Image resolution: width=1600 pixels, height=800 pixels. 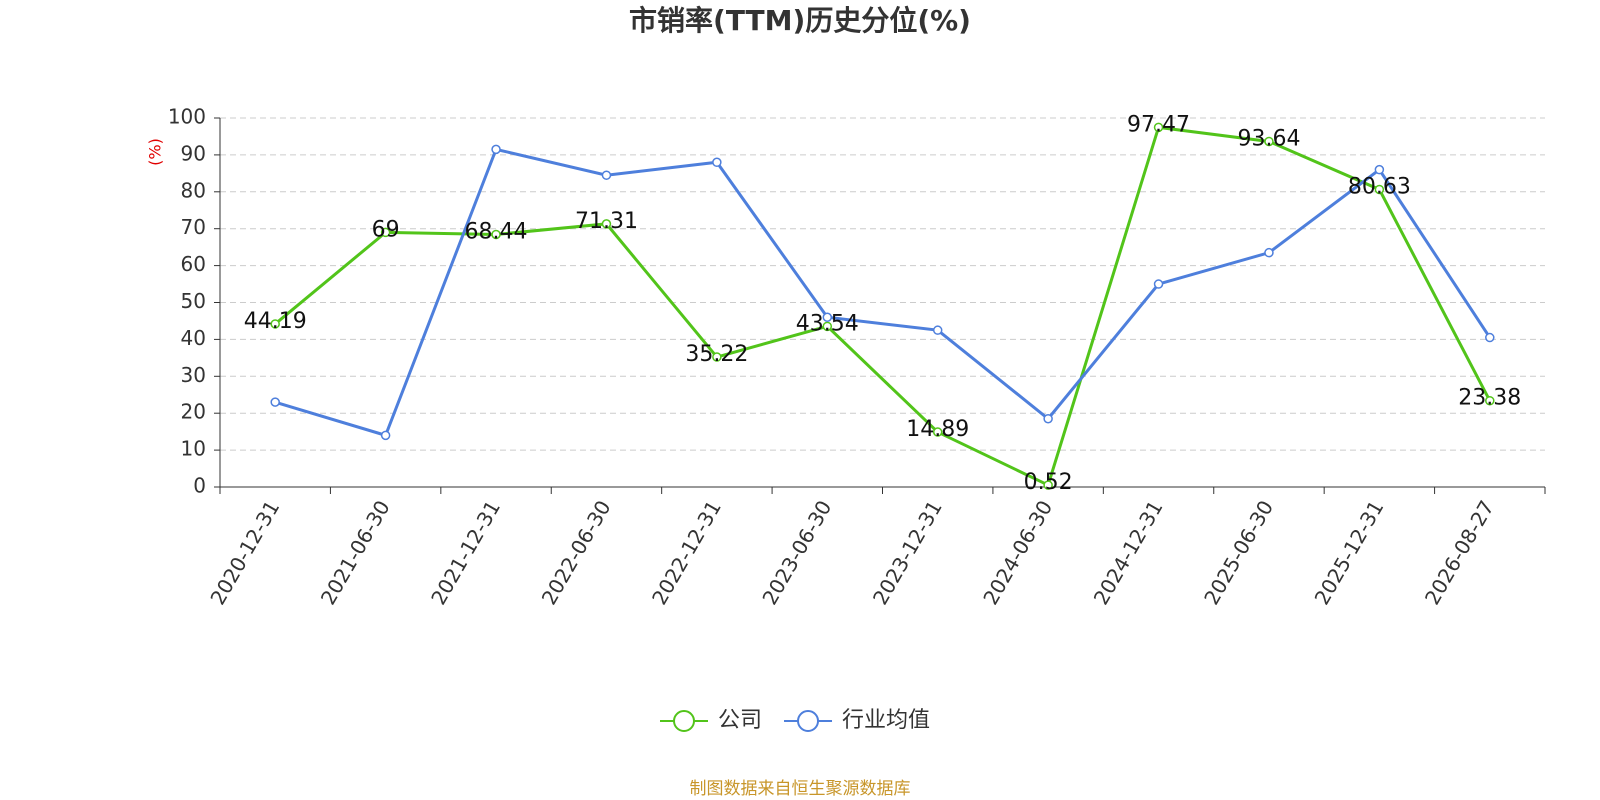 What do you see at coordinates (193, 375) in the screenshot?
I see `y-tick-label: 30` at bounding box center [193, 375].